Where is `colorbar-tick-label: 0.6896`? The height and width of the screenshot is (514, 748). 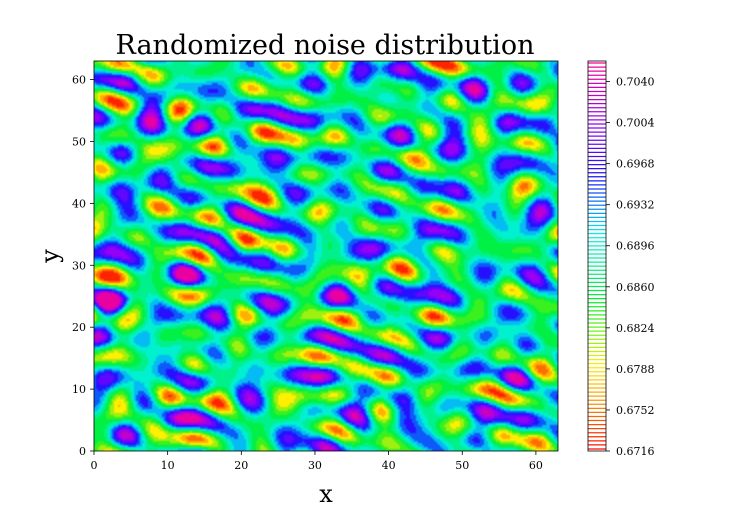
colorbar-tick-label: 0.6896 is located at coordinates (635, 246).